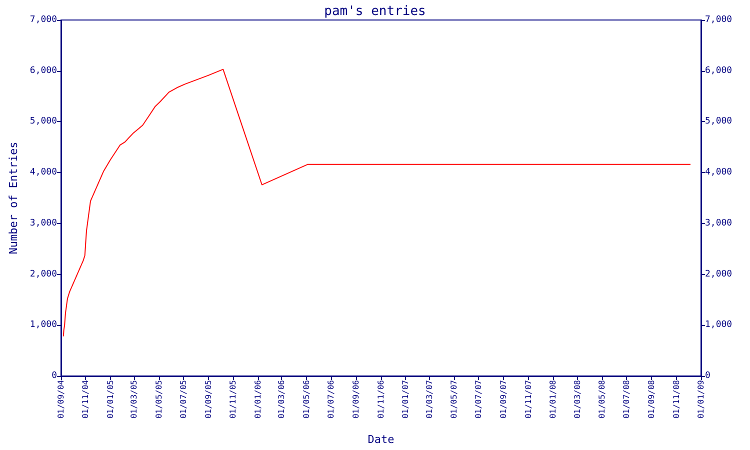 The image size is (750, 450). Describe the element at coordinates (356, 399) in the screenshot. I see `x-tick-label: 01/09/06` at that location.